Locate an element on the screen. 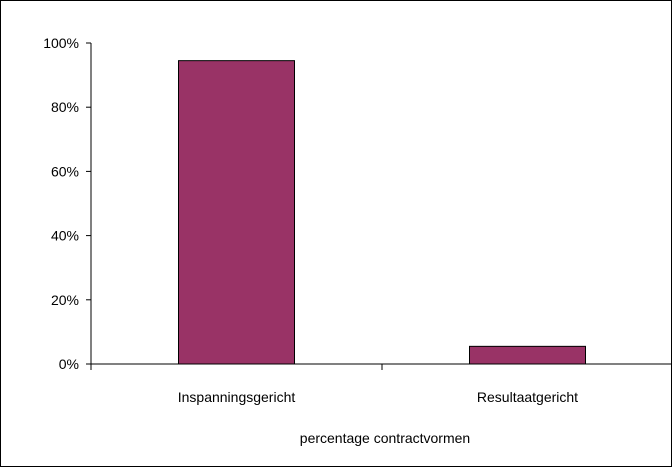 Image resolution: width=672 pixels, height=468 pixels. y-tick-label: 80% is located at coordinates (65, 107).